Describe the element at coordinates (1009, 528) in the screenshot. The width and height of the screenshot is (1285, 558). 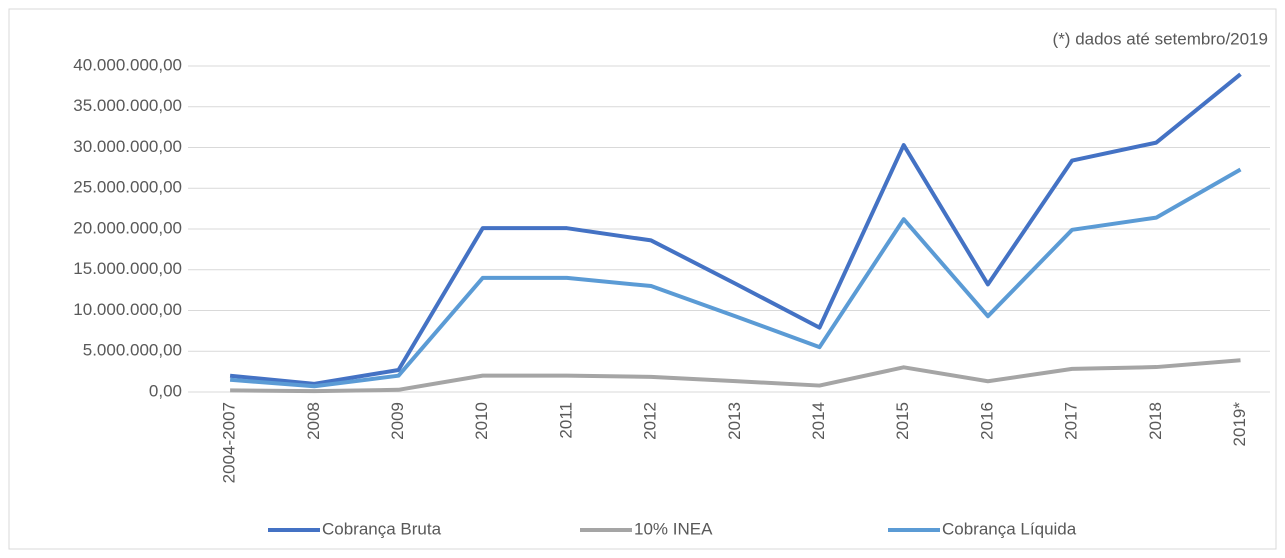
I see `legend-label: Cobrança Líquida` at that location.